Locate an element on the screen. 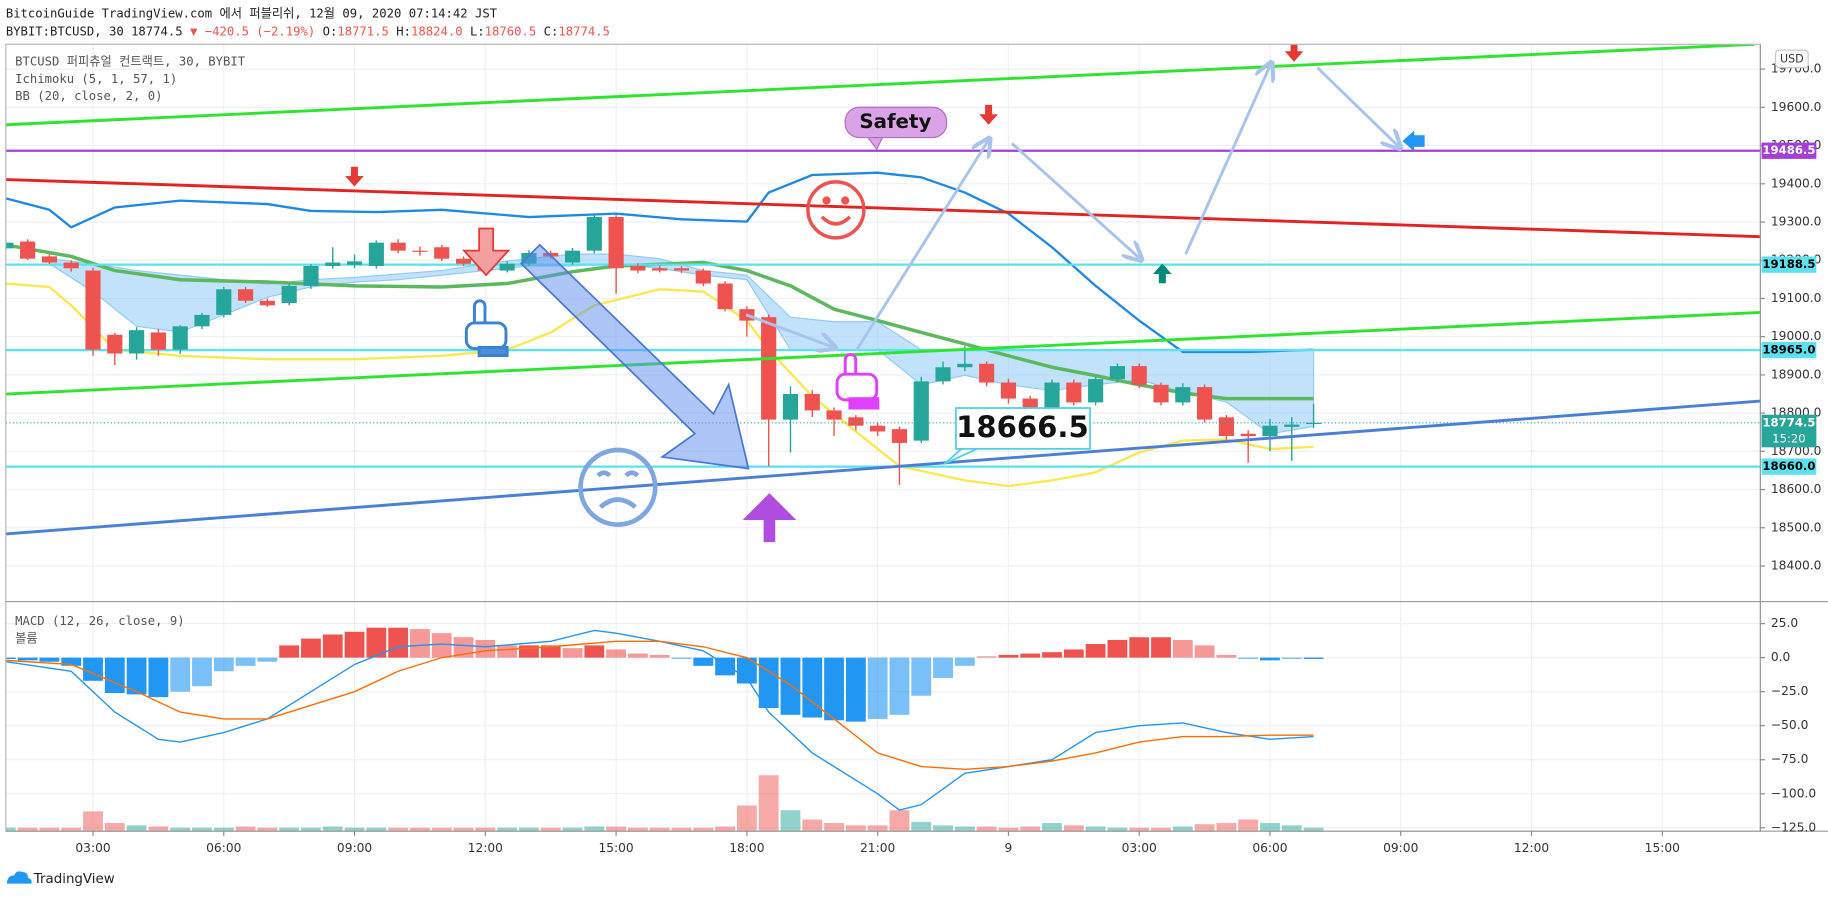 This screenshot has width=1828, height=898. currency-badge: USD is located at coordinates (1791, 59).